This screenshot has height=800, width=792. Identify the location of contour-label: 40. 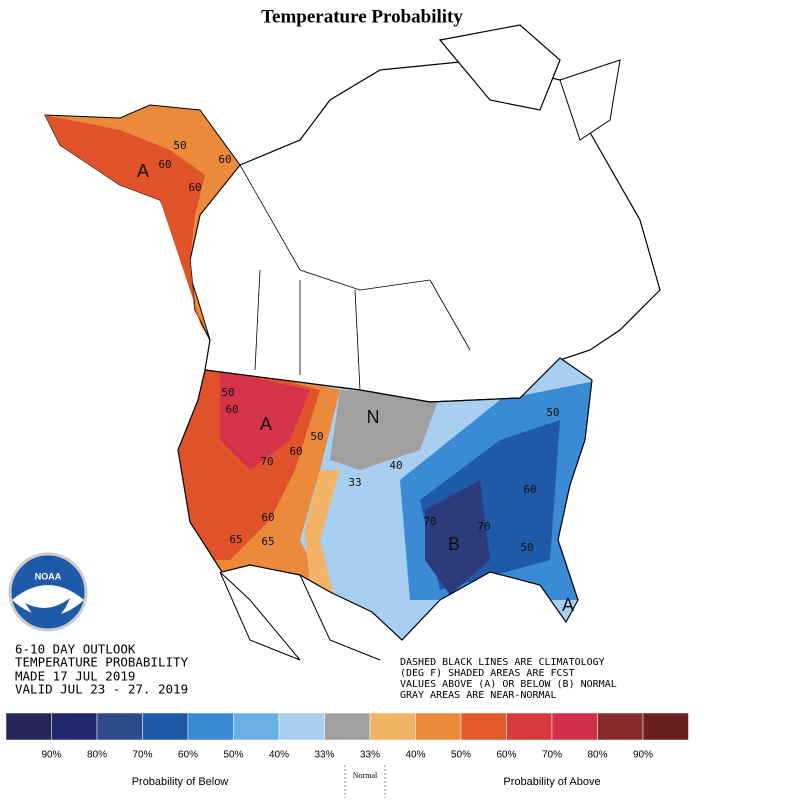
(395, 465).